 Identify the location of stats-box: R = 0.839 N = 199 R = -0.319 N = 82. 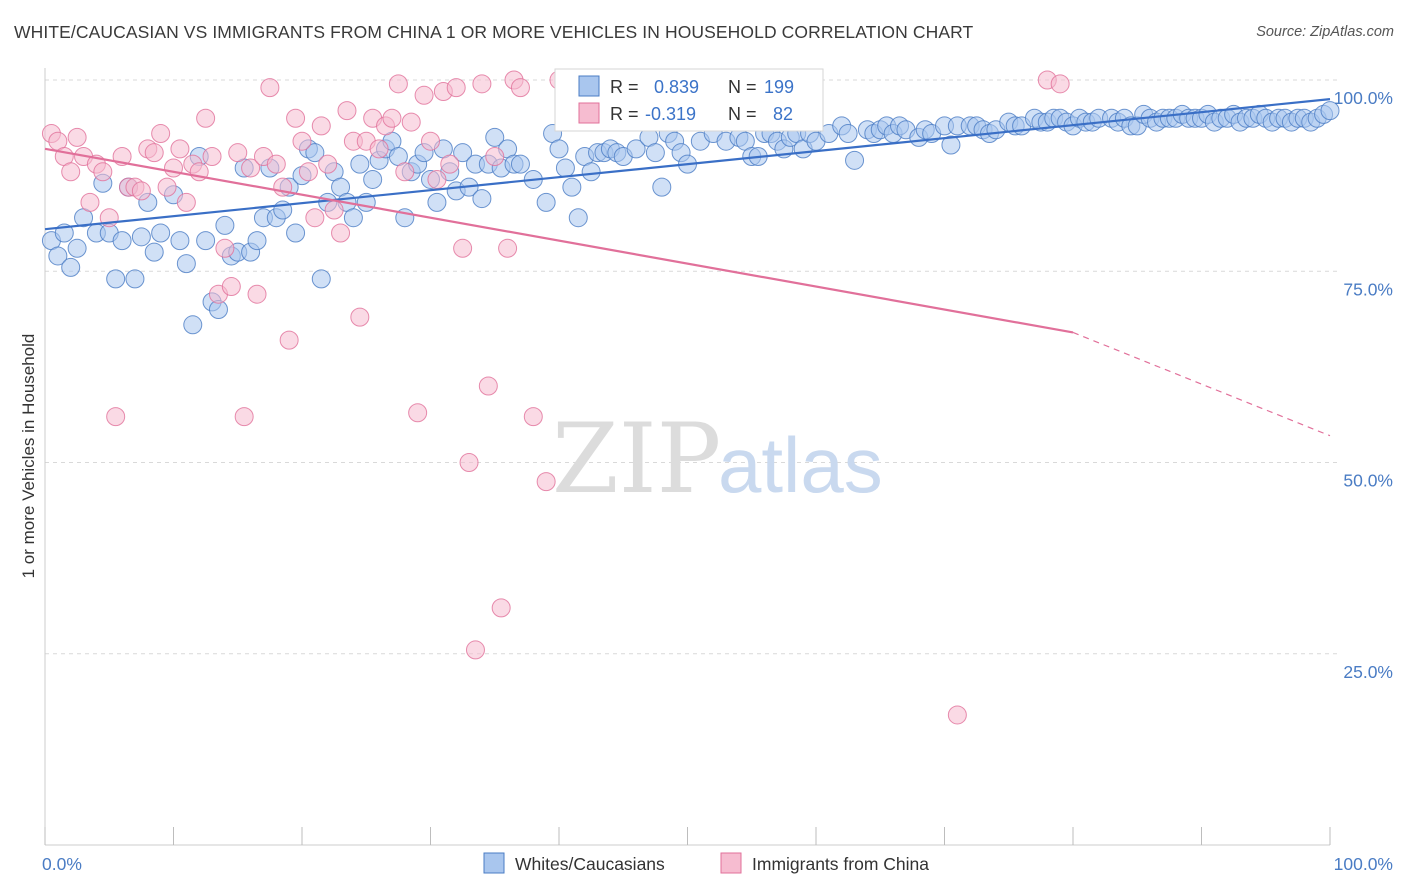
(689, 100).